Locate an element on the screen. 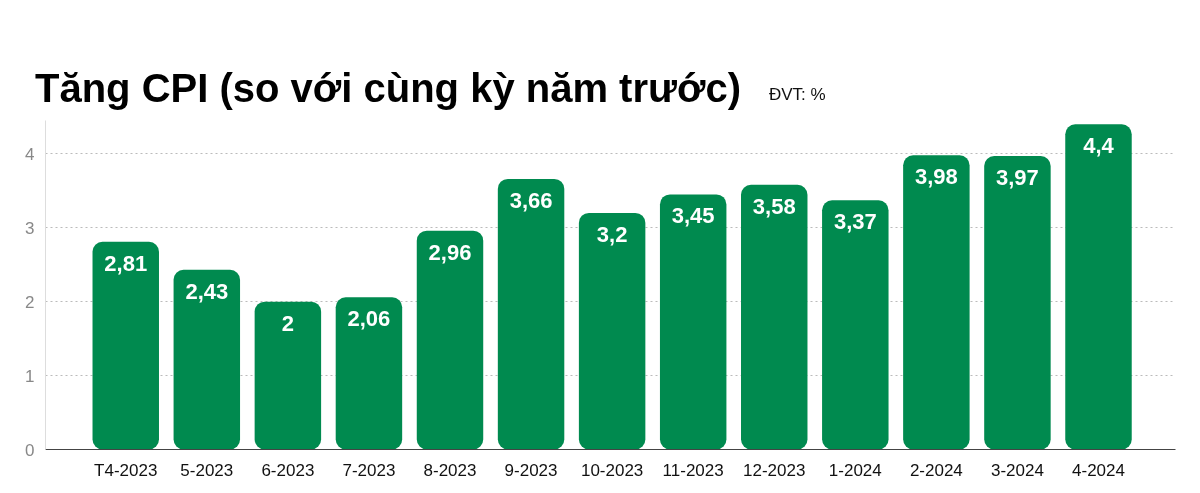  x-tick-label: 4-2024 is located at coordinates (1098, 470).